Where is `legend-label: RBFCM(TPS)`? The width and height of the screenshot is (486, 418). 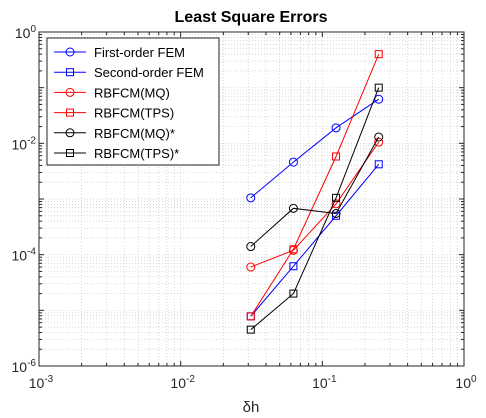 legend-label: RBFCM(TPS) is located at coordinates (134, 113).